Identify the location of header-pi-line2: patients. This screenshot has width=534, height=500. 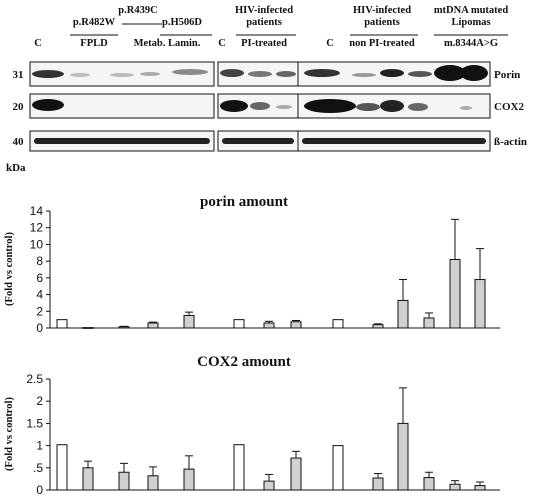
(264, 22).